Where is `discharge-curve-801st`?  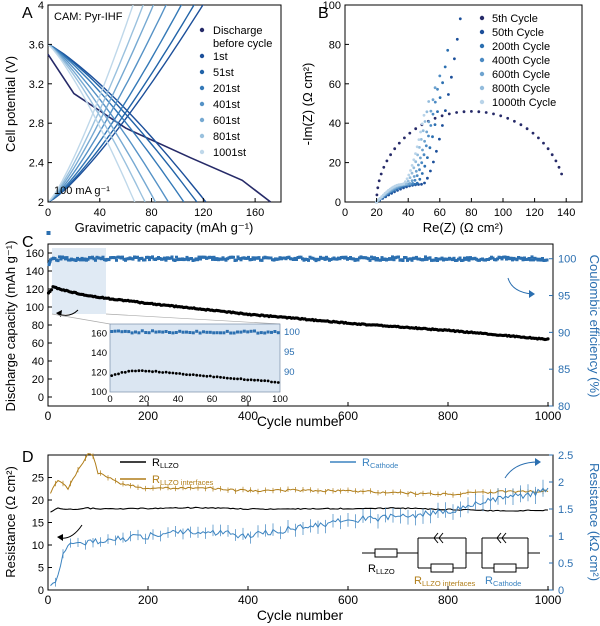 discharge-curve-801st is located at coordinates (97, 122).